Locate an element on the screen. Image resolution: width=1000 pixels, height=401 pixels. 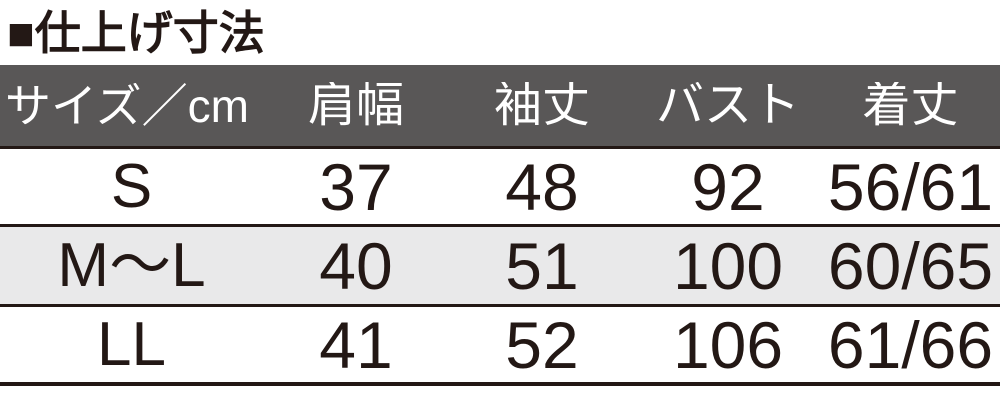
column-header-shoulder-width: 肩幅 is located at coordinates (355, 105).